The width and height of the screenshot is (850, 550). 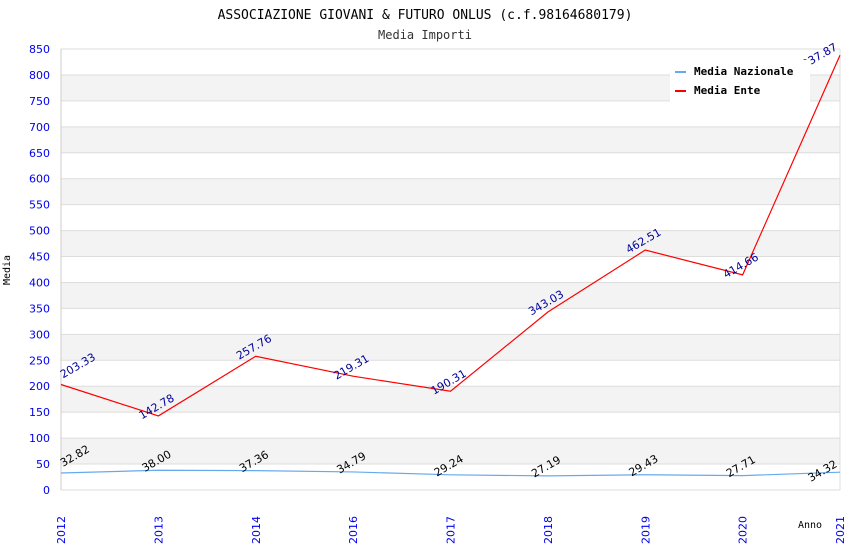 What do you see at coordinates (39, 127) in the screenshot?
I see `y-tick-label: 700` at bounding box center [39, 127].